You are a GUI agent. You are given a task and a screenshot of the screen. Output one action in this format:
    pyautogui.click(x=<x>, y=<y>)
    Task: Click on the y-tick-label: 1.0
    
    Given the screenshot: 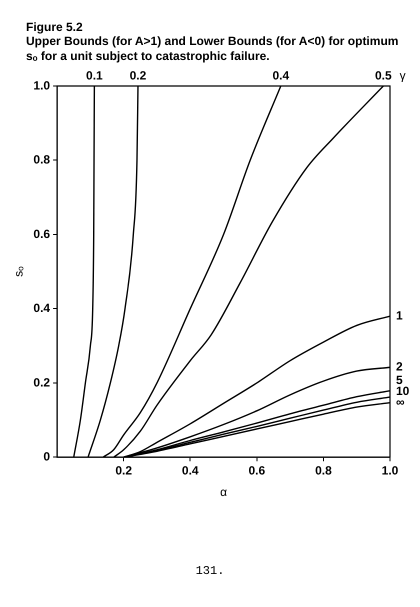 What is the action you would take?
    pyautogui.click(x=41, y=85)
    